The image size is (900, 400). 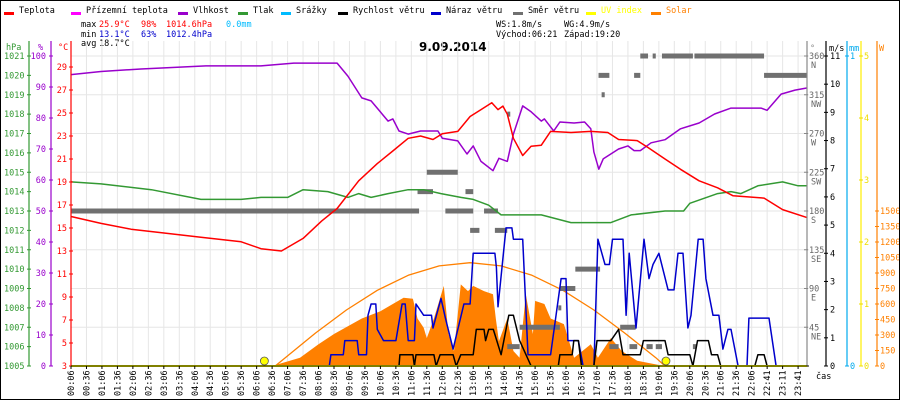 I want to click on wind-tick-label: 7, so click(x=832, y=170).